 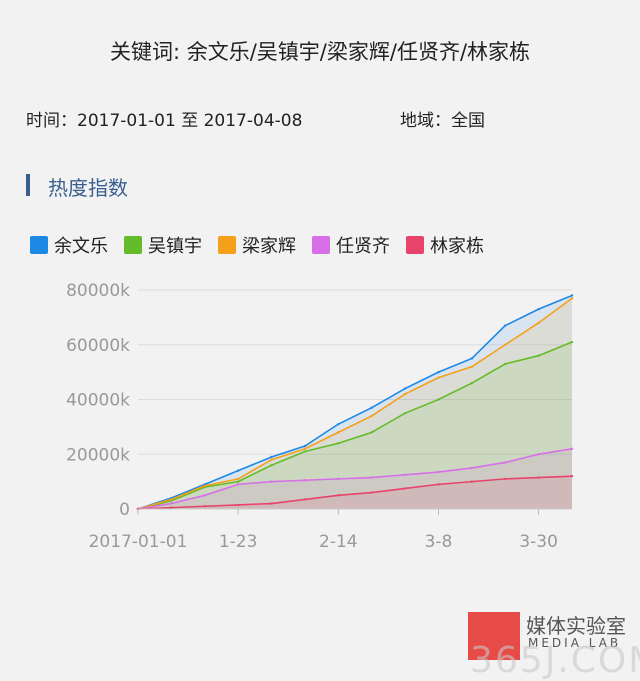 What do you see at coordinates (98, 401) in the screenshot?
I see `y-tick-label: 40000k` at bounding box center [98, 401].